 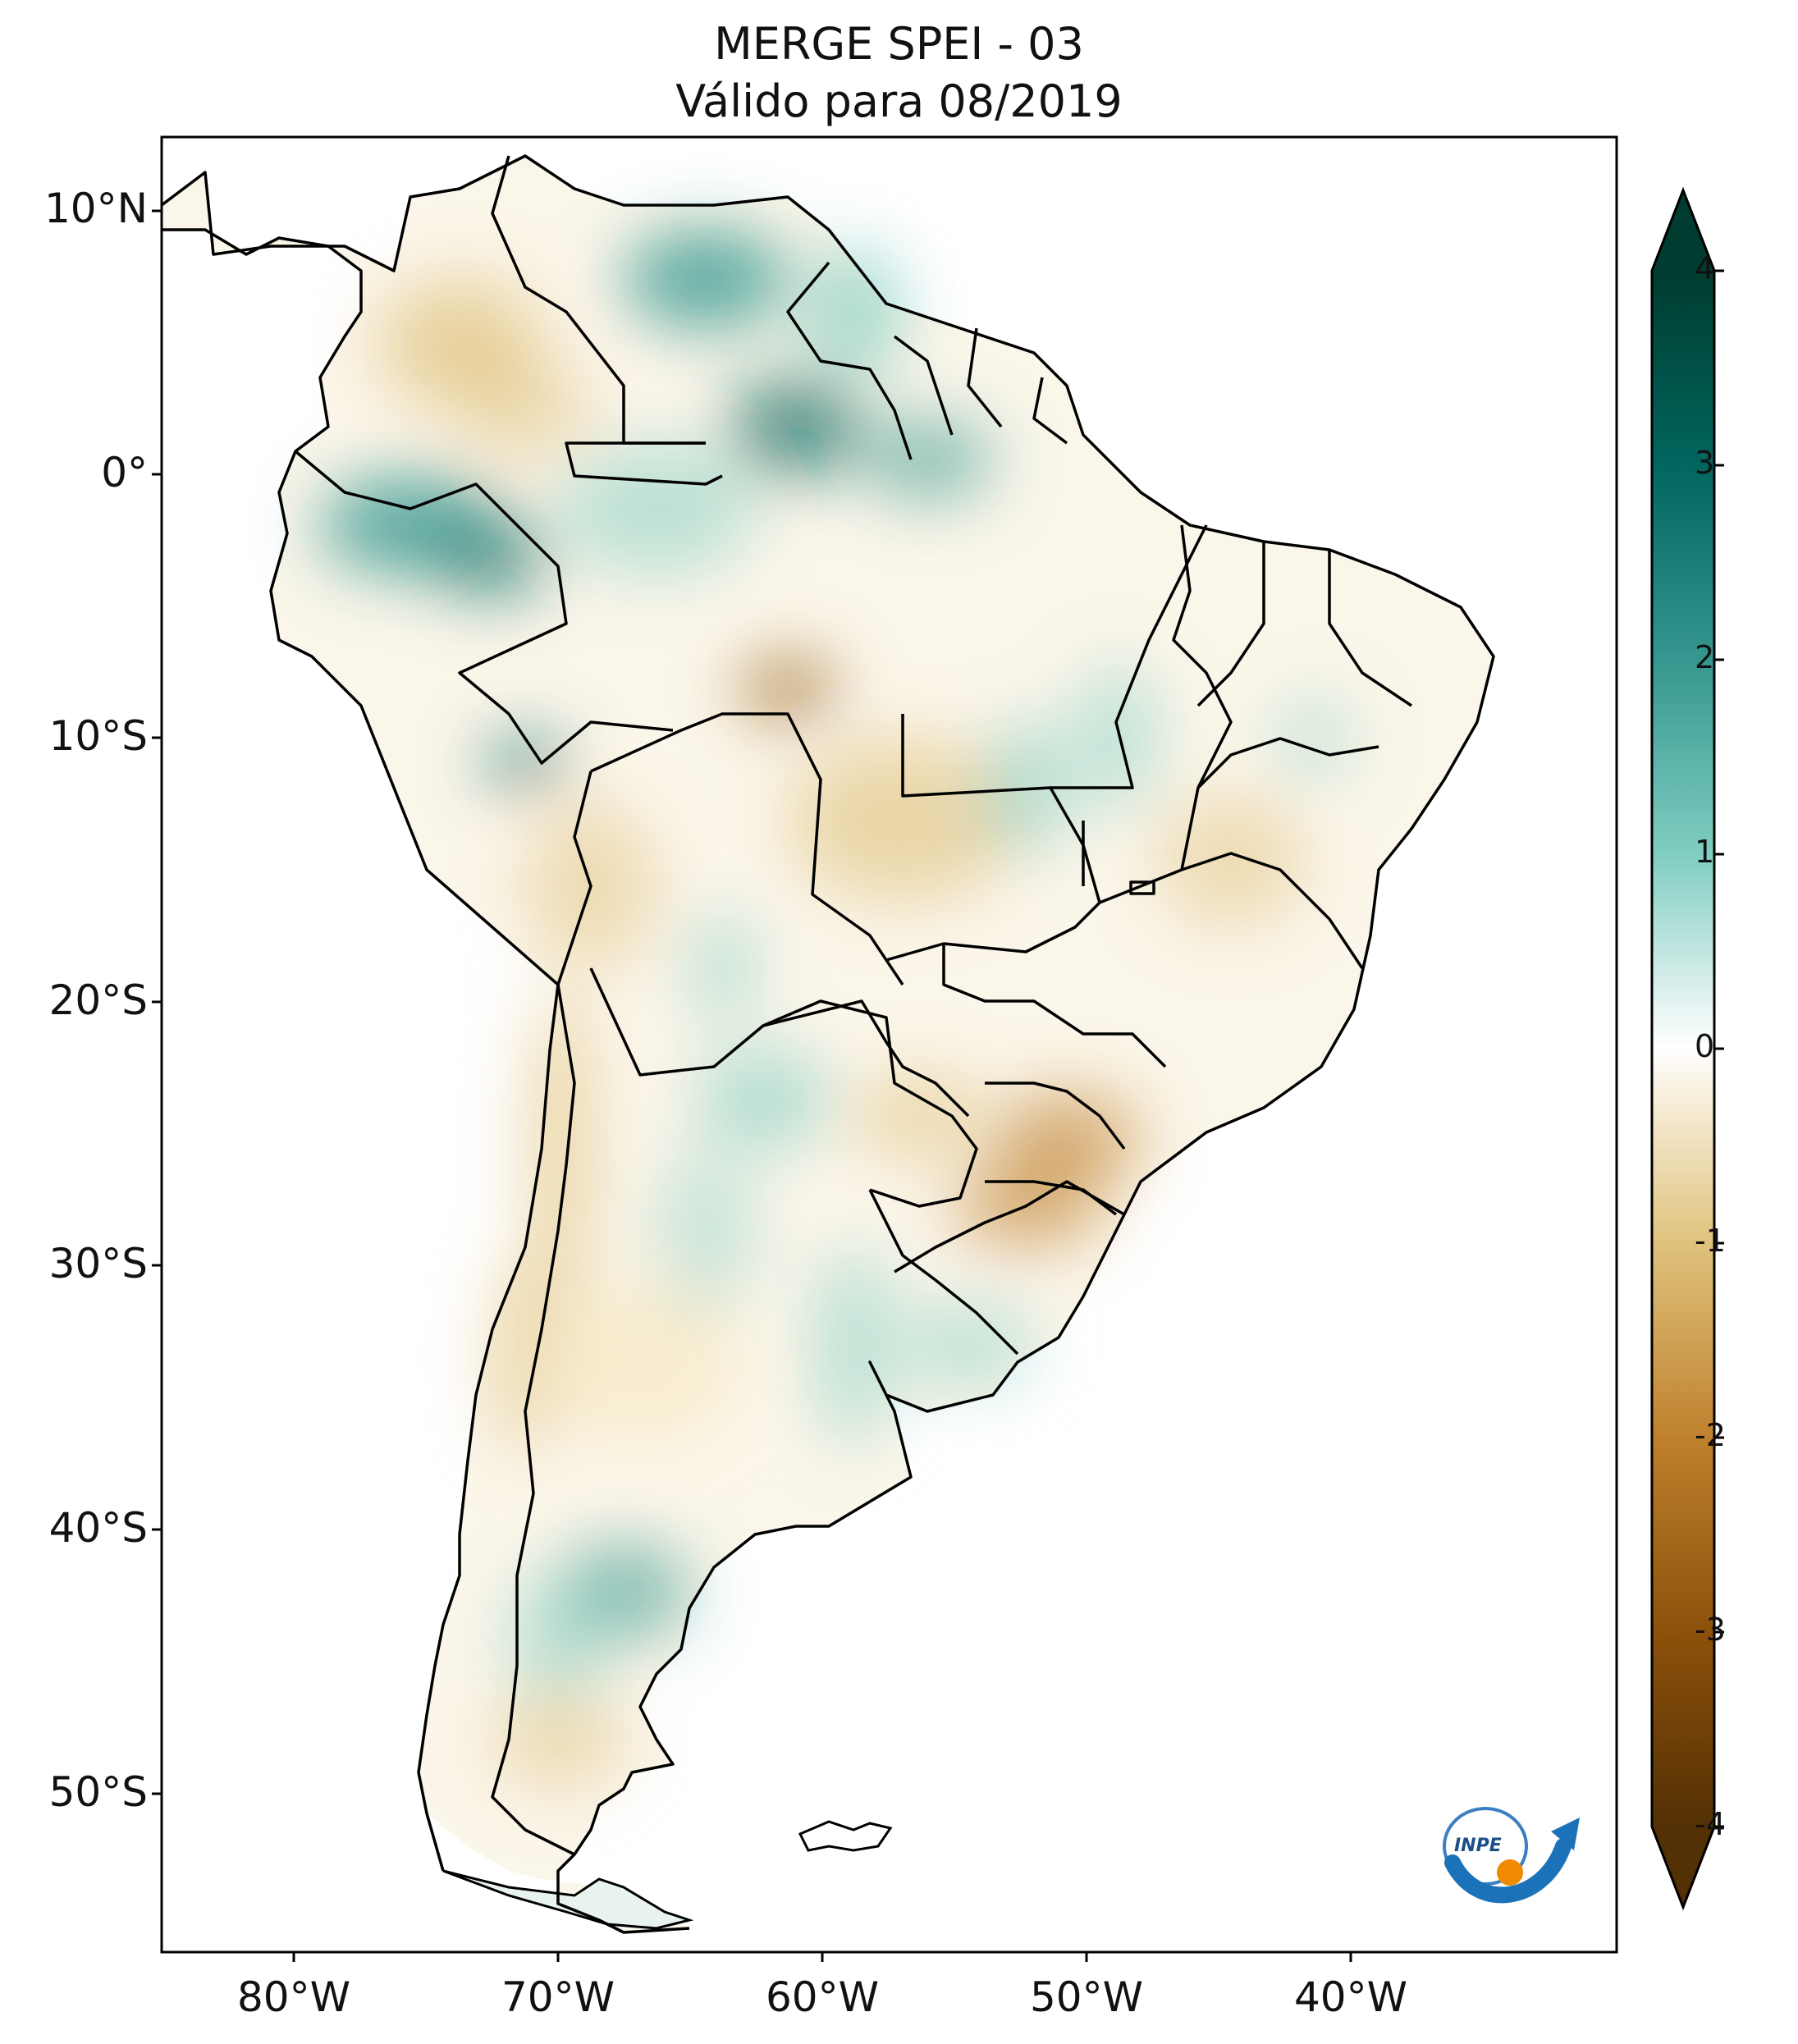 I want to click on lon-label-40w: 40°W, so click(x=1350, y=1997).